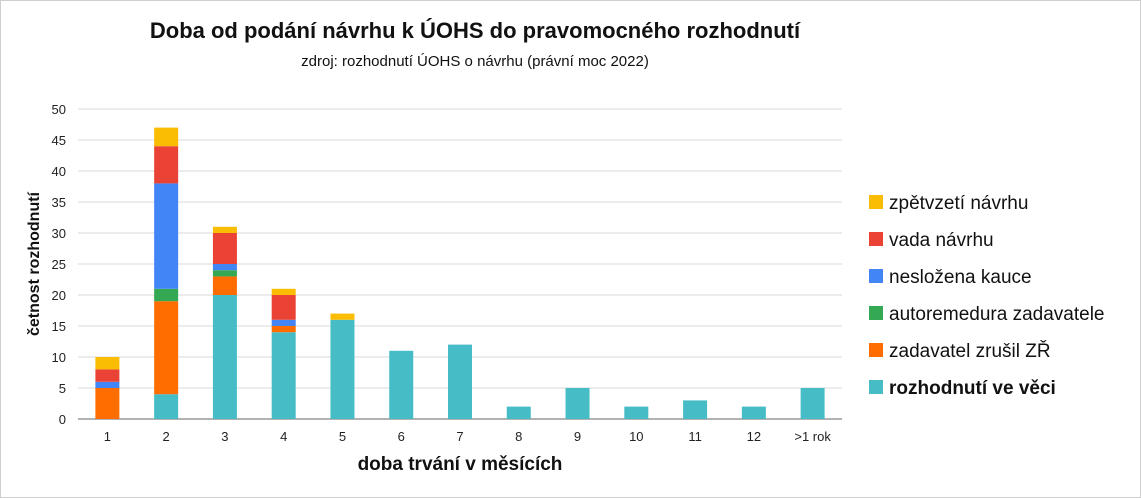 The height and width of the screenshot is (498, 1141). Describe the element at coordinates (62, 419) in the screenshot. I see `y-tick-label: 0` at that location.